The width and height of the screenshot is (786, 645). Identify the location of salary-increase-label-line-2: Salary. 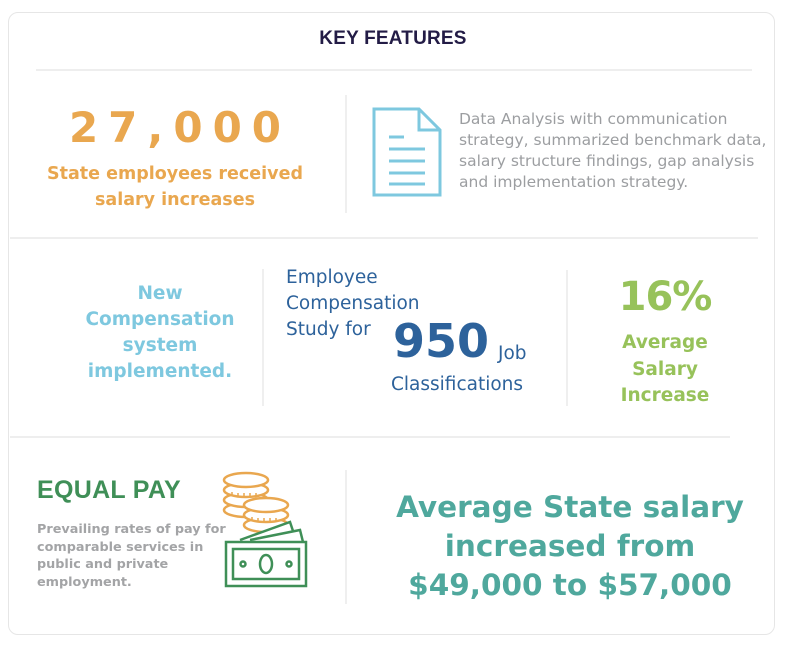
(665, 369).